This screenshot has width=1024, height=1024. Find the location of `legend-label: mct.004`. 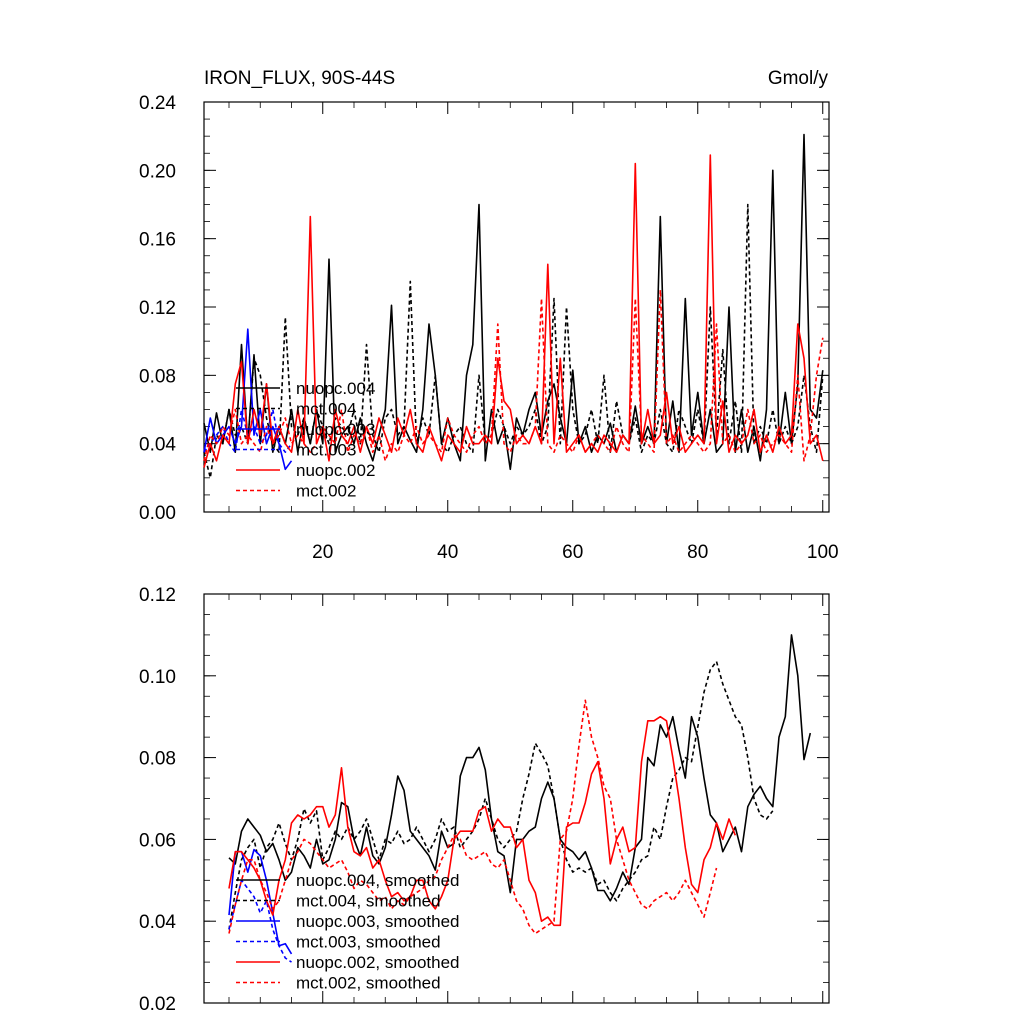

legend-label: mct.004 is located at coordinates (326, 409).